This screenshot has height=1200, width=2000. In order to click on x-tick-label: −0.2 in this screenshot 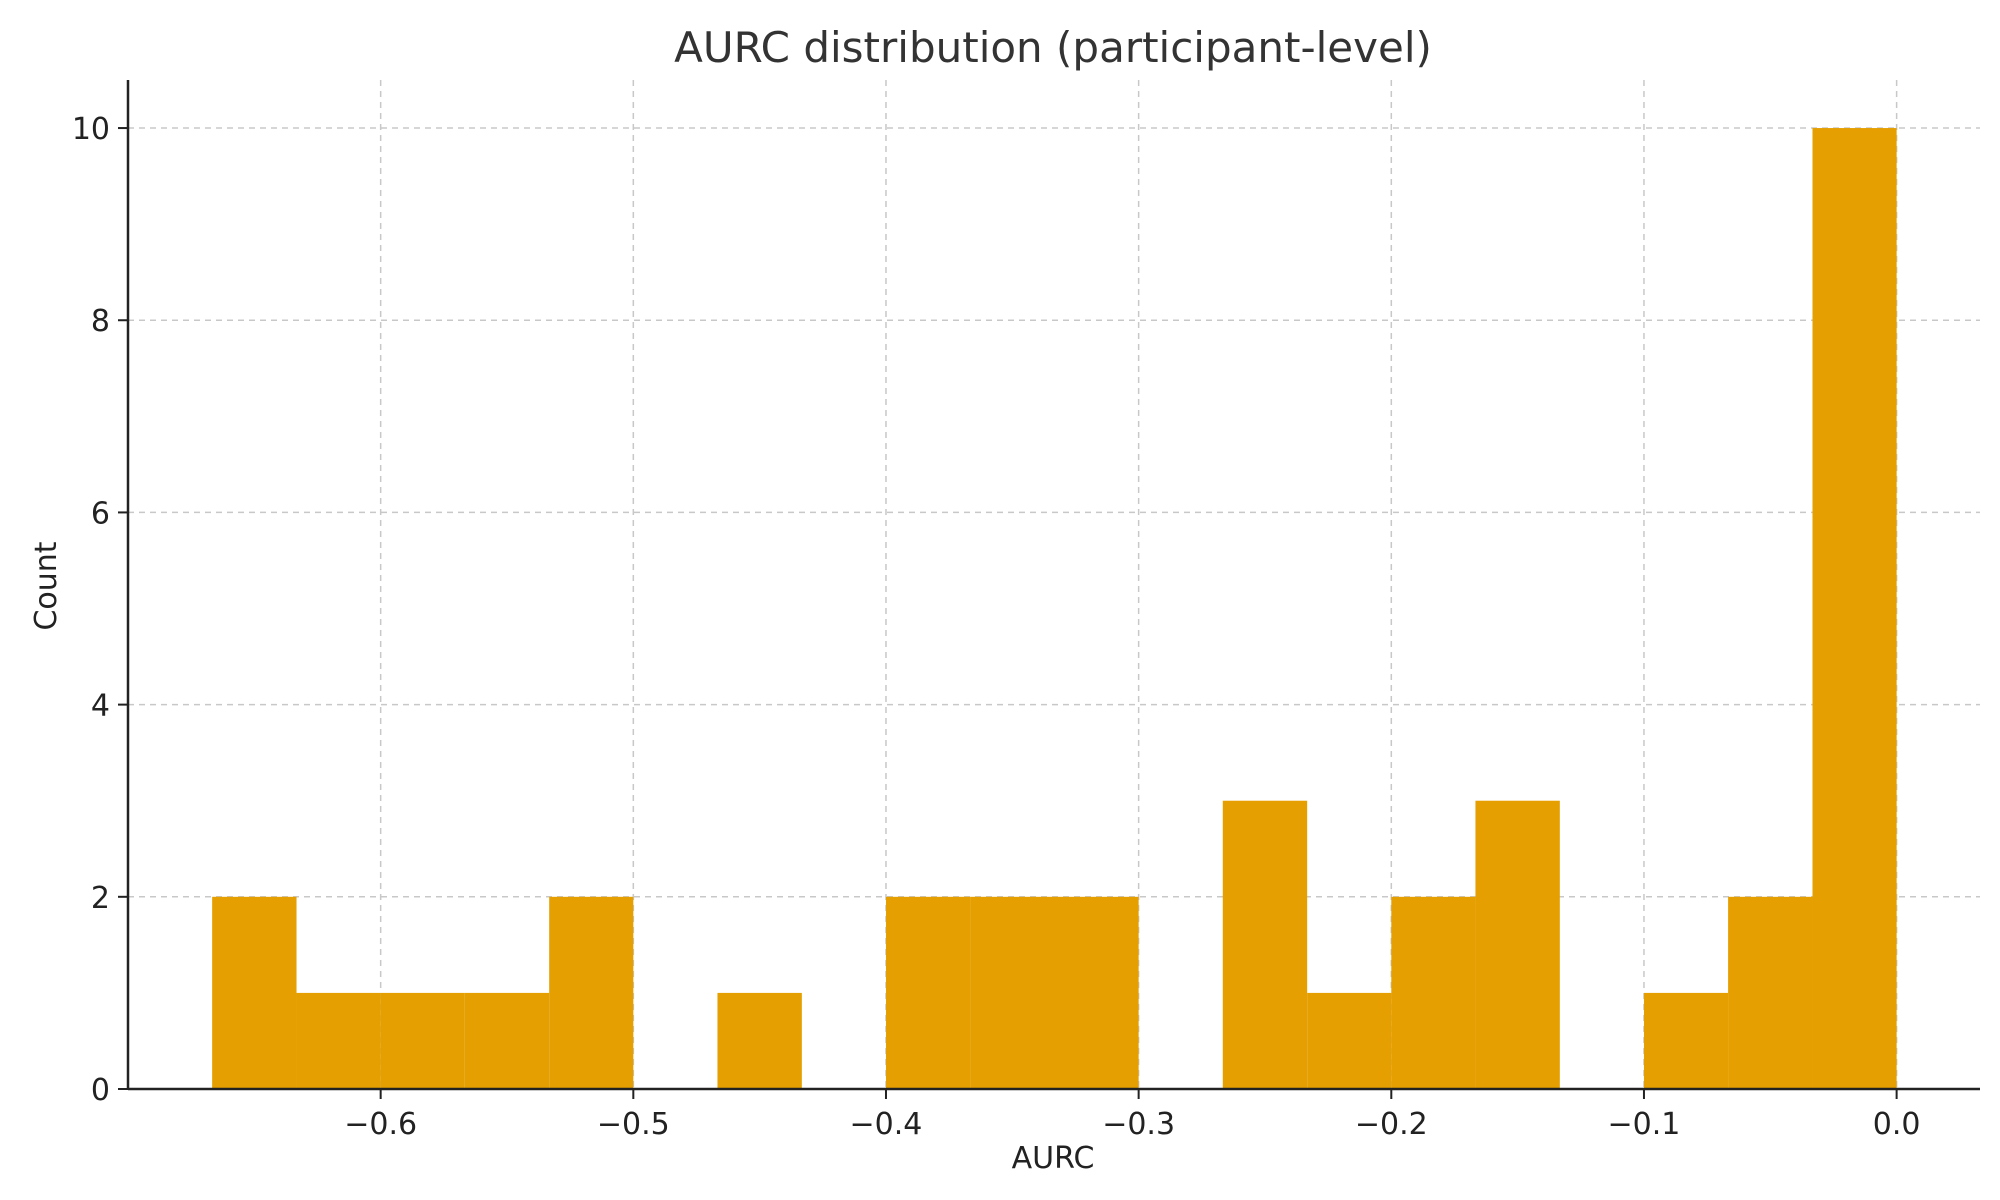, I will do `click(1391, 1124)`.